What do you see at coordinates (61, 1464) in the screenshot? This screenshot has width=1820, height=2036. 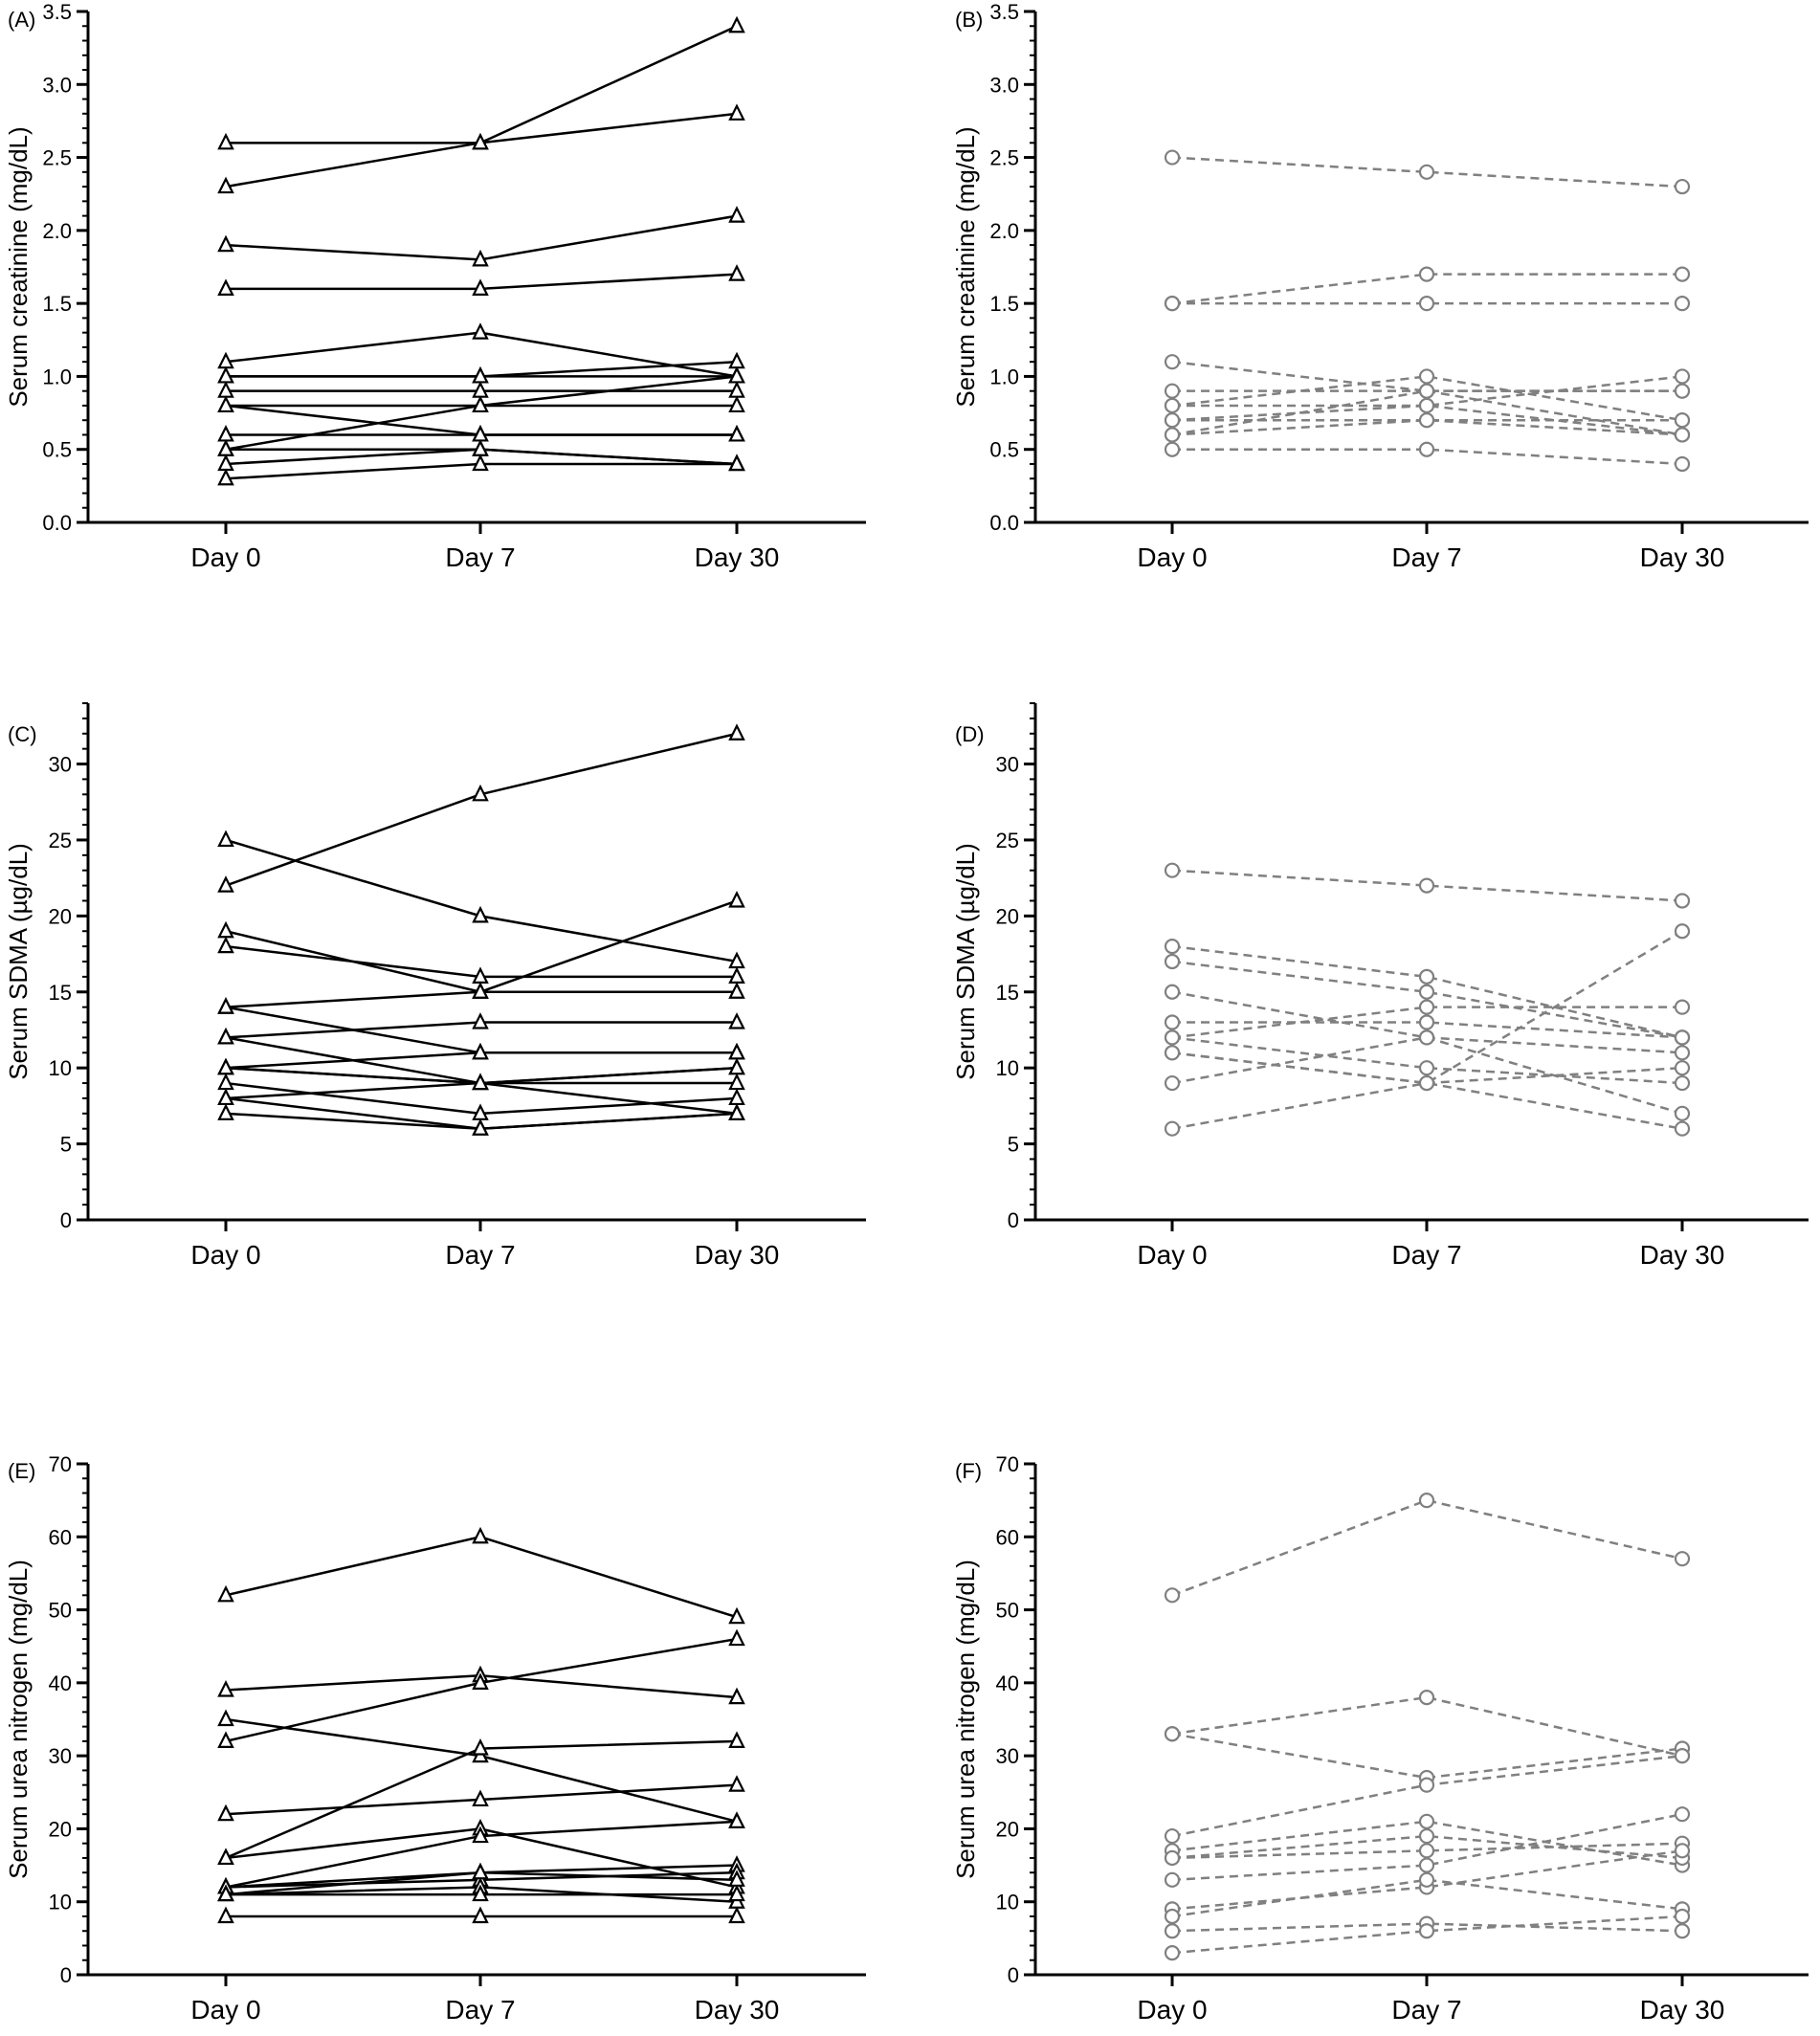 I see `y-tick-label: 70` at bounding box center [61, 1464].